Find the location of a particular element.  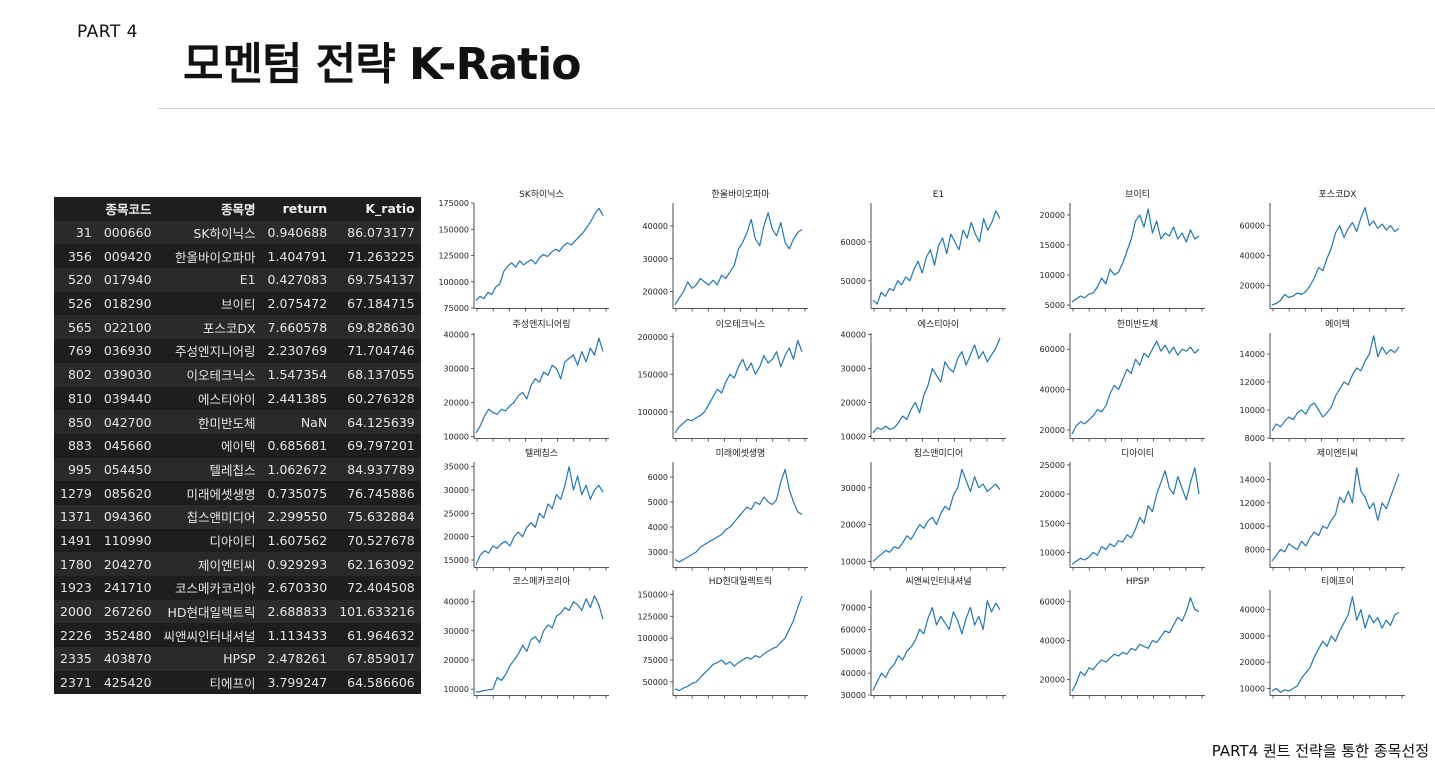

chart-title: 티에프이 is located at coordinates (1337, 581).